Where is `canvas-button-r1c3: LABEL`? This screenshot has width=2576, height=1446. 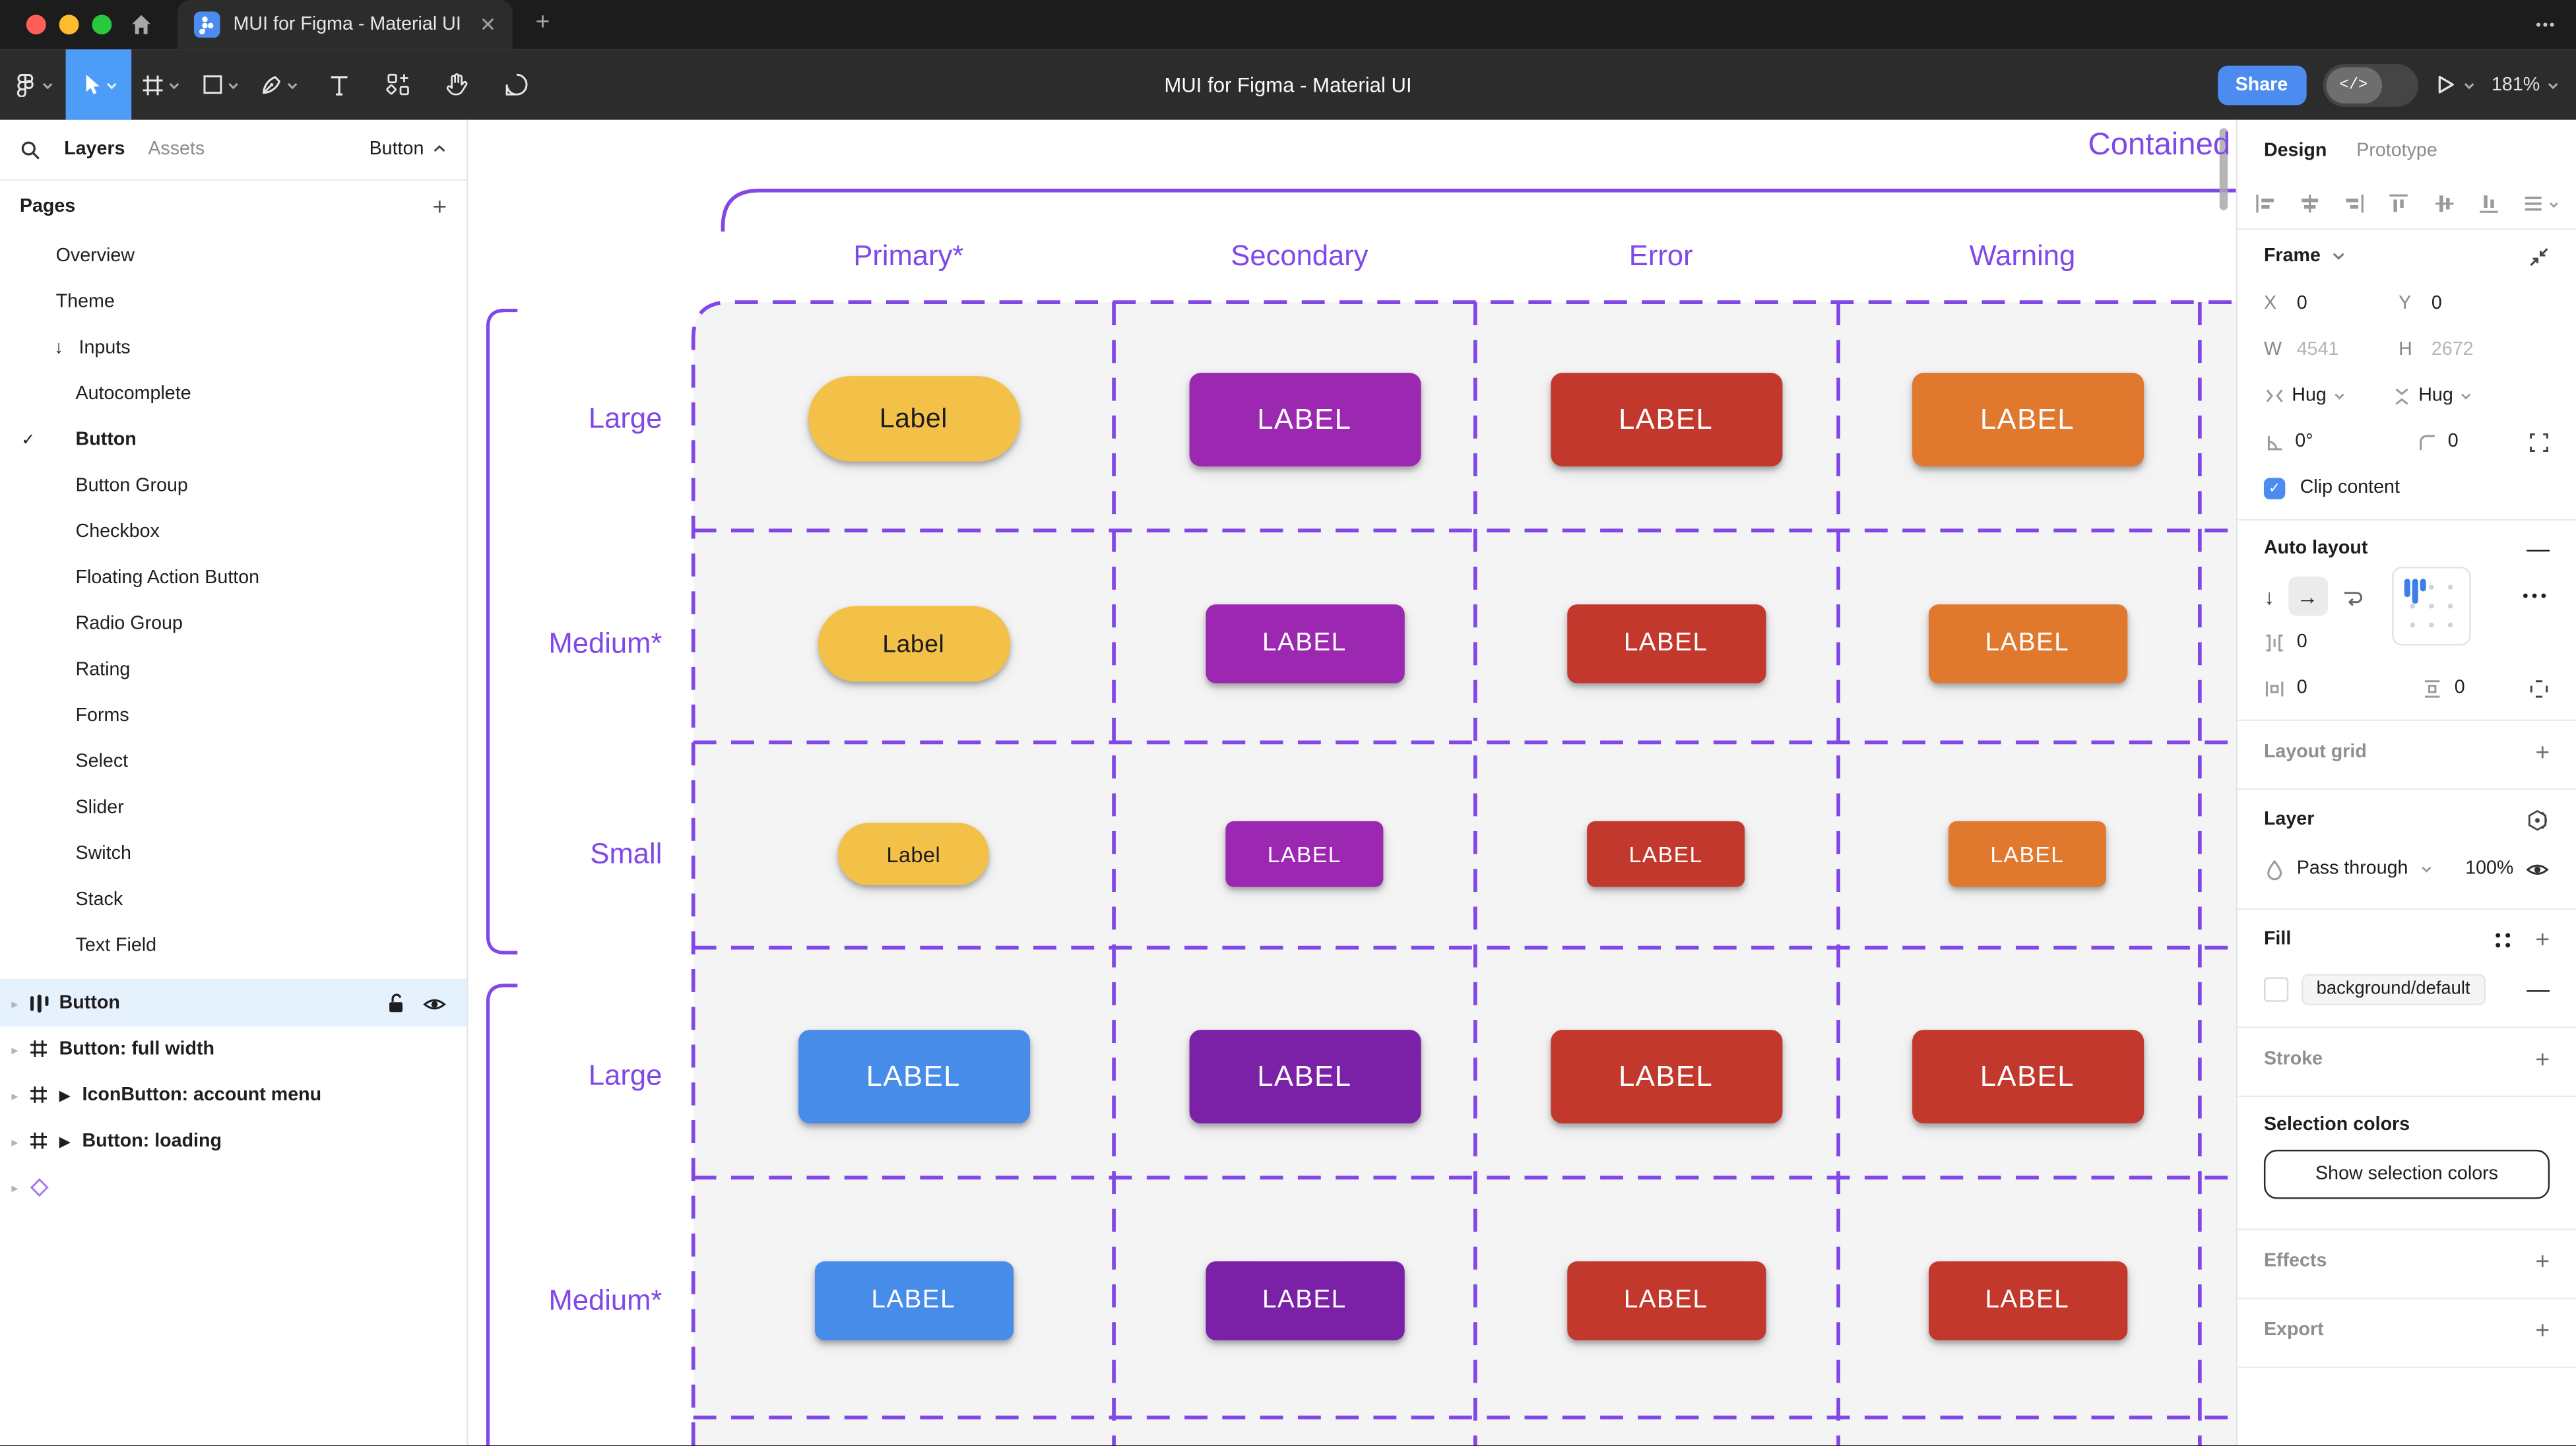
canvas-button-r1c3: LABEL is located at coordinates (1666, 418).